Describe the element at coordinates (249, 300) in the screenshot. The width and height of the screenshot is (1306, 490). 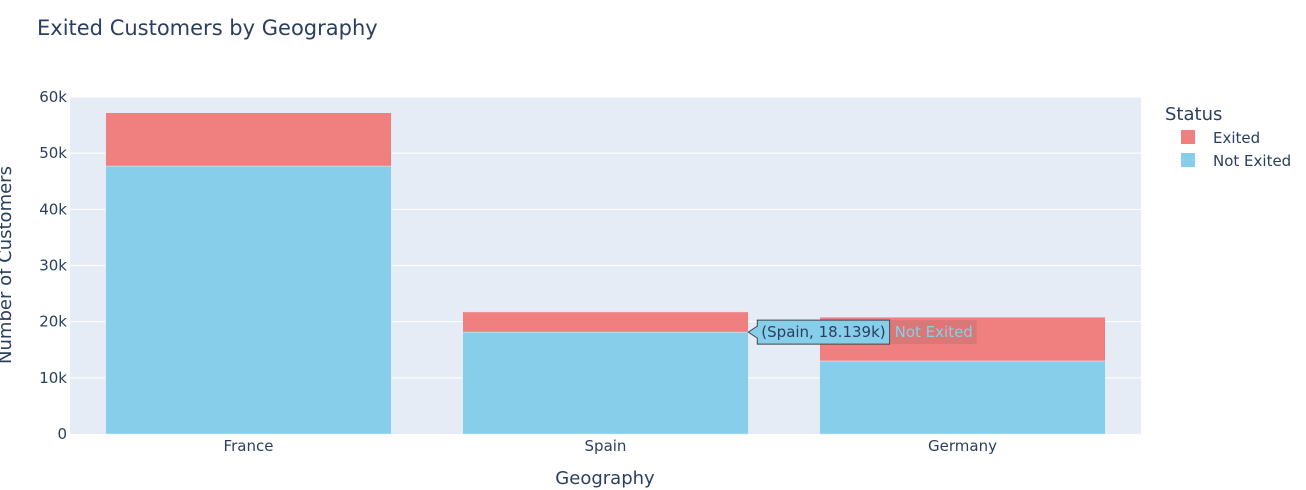
I see `bar-not-exited-france` at that location.